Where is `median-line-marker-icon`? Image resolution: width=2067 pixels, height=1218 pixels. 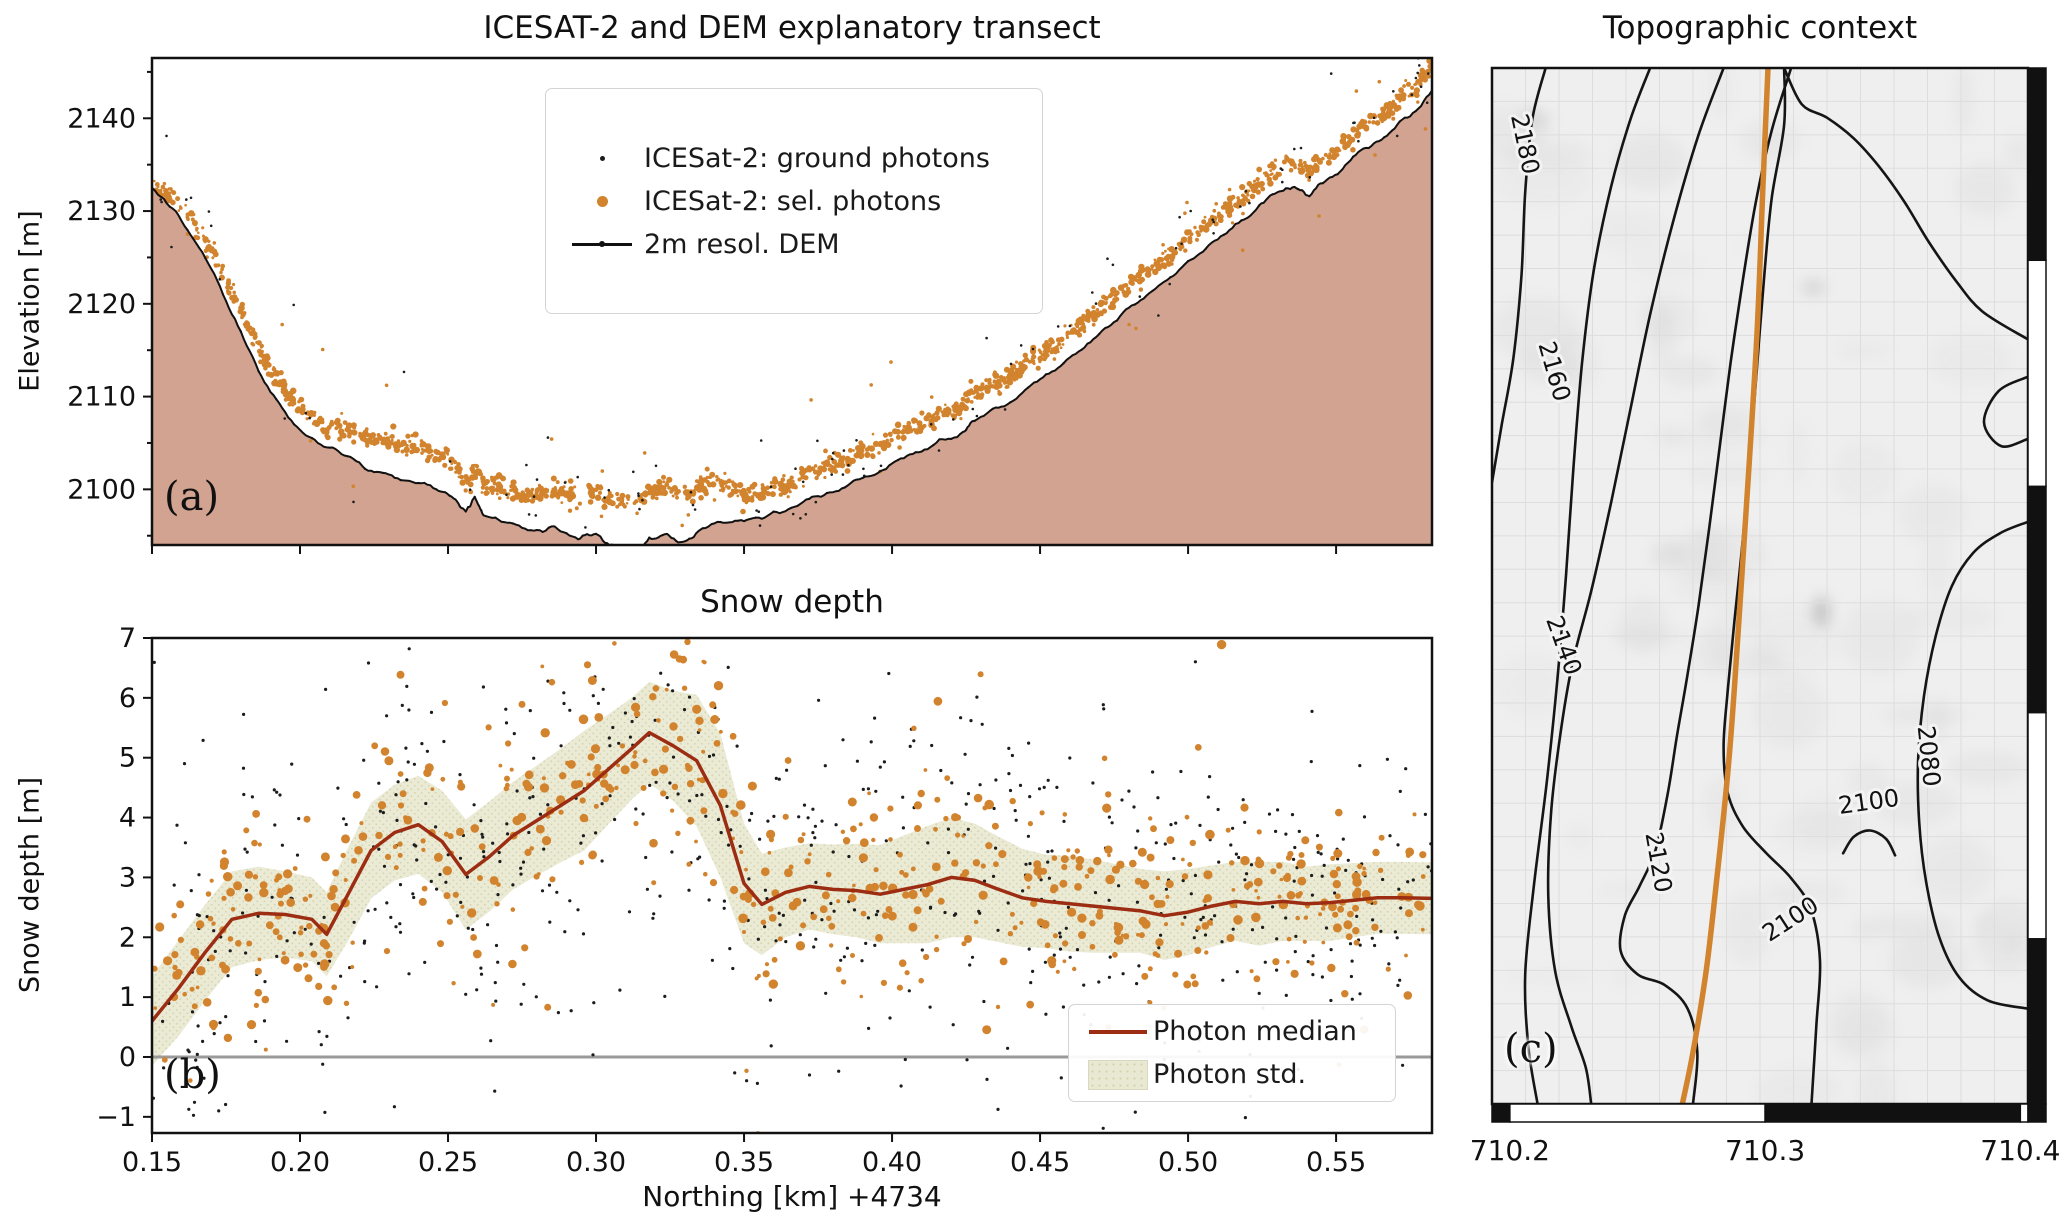
median-line-marker-icon is located at coordinates (1118, 1031).